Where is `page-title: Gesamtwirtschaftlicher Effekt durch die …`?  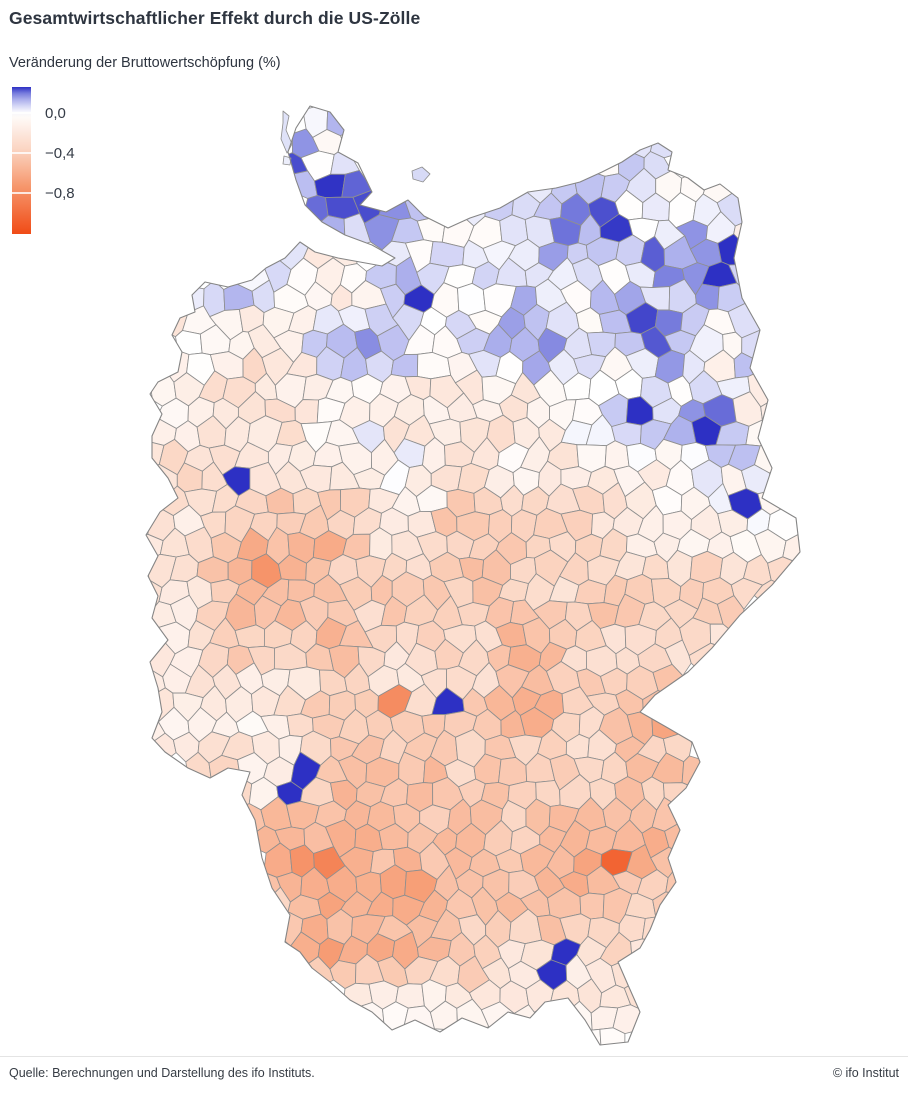 page-title: Gesamtwirtschaftlicher Effekt durch die … is located at coordinates (215, 18).